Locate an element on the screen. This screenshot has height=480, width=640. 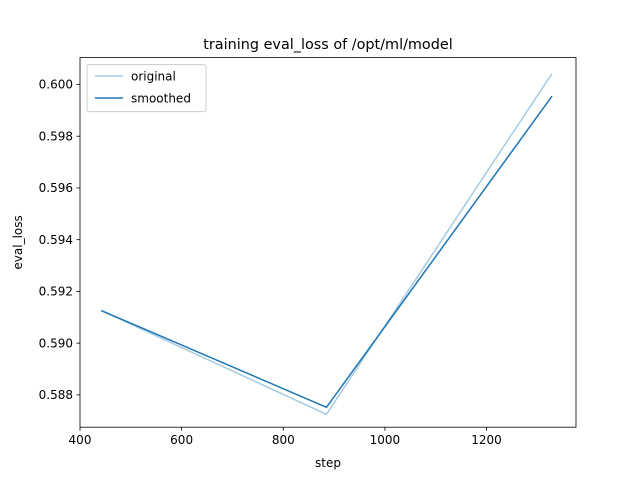
y-axis-label: eval_loss is located at coordinates (18, 242).